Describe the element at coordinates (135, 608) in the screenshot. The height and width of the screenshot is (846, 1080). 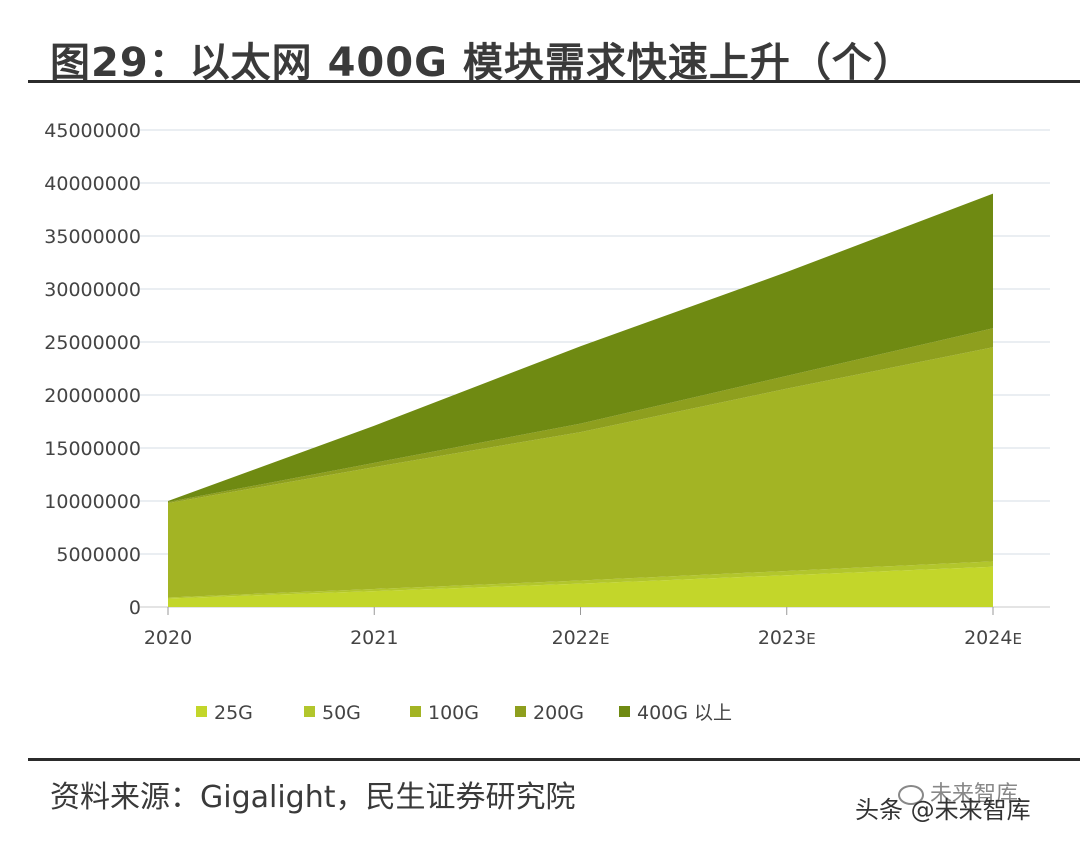
I see `y-tick-label-0: 0` at that location.